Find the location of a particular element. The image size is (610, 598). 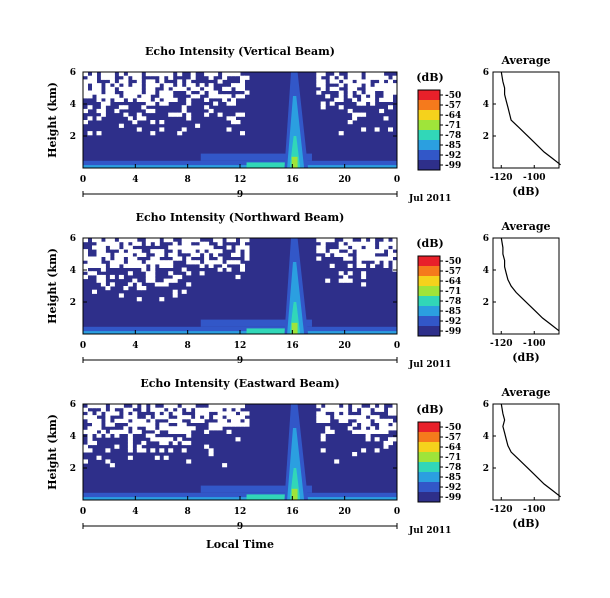

date-label: Jul 2011 is located at coordinates (429, 531).